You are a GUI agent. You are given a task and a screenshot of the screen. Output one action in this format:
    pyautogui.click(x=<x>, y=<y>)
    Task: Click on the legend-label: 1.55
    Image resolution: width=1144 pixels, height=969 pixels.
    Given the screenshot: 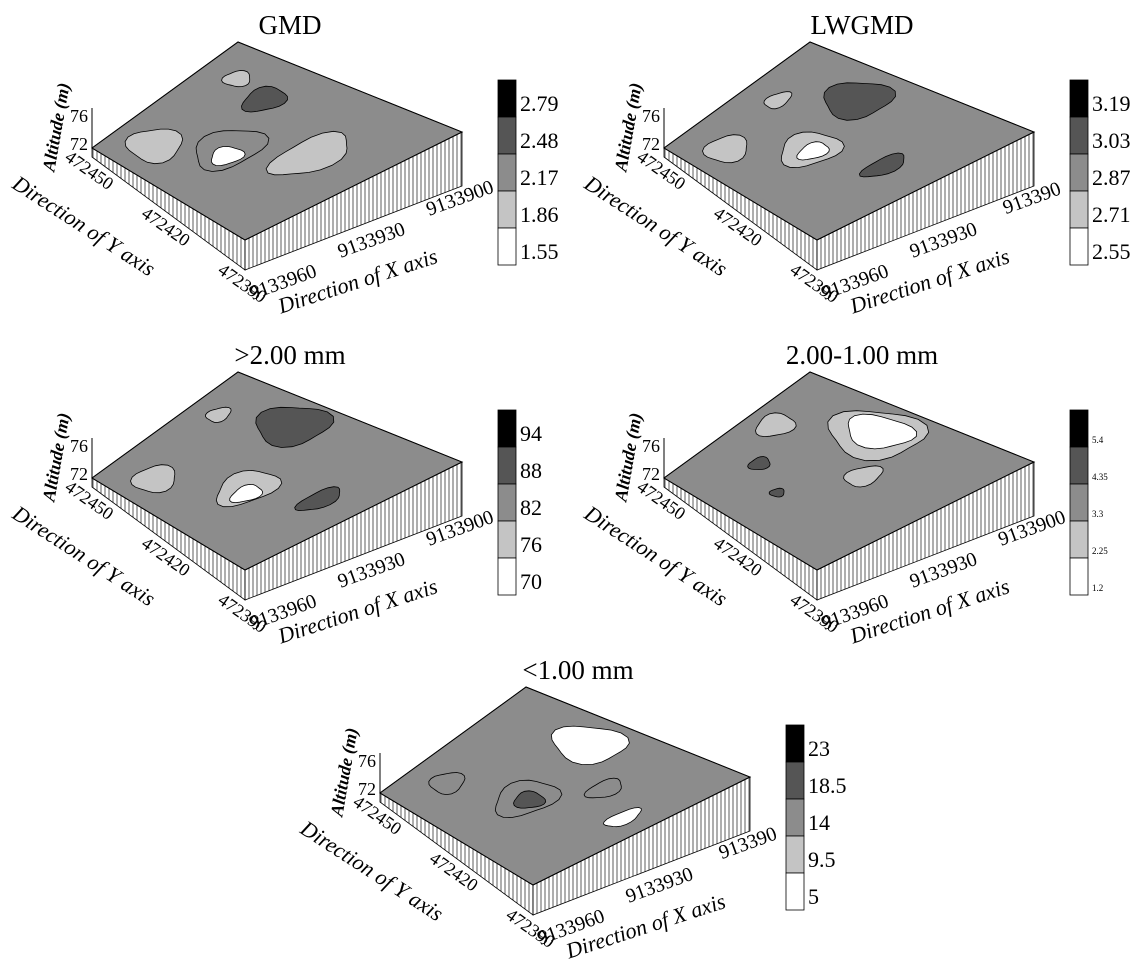 What is the action you would take?
    pyautogui.click(x=539, y=251)
    